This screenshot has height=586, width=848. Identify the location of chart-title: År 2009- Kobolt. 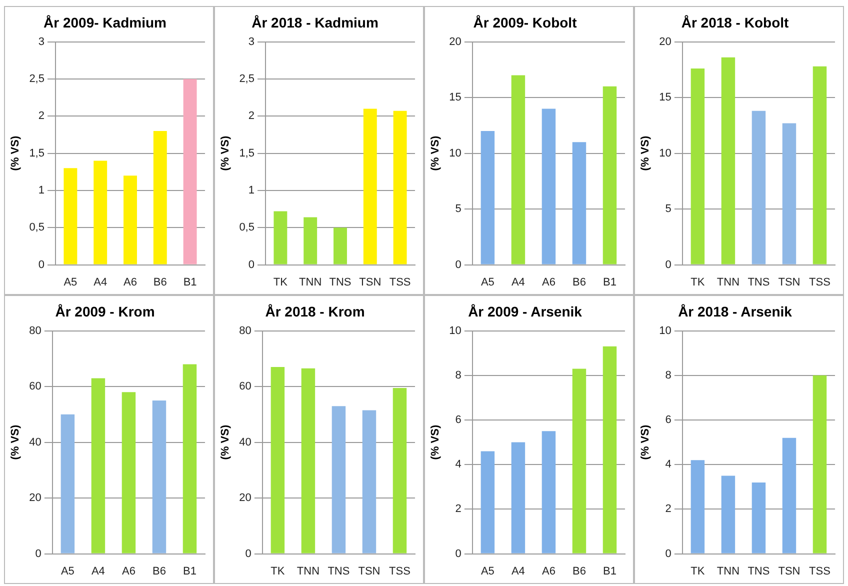
(525, 22).